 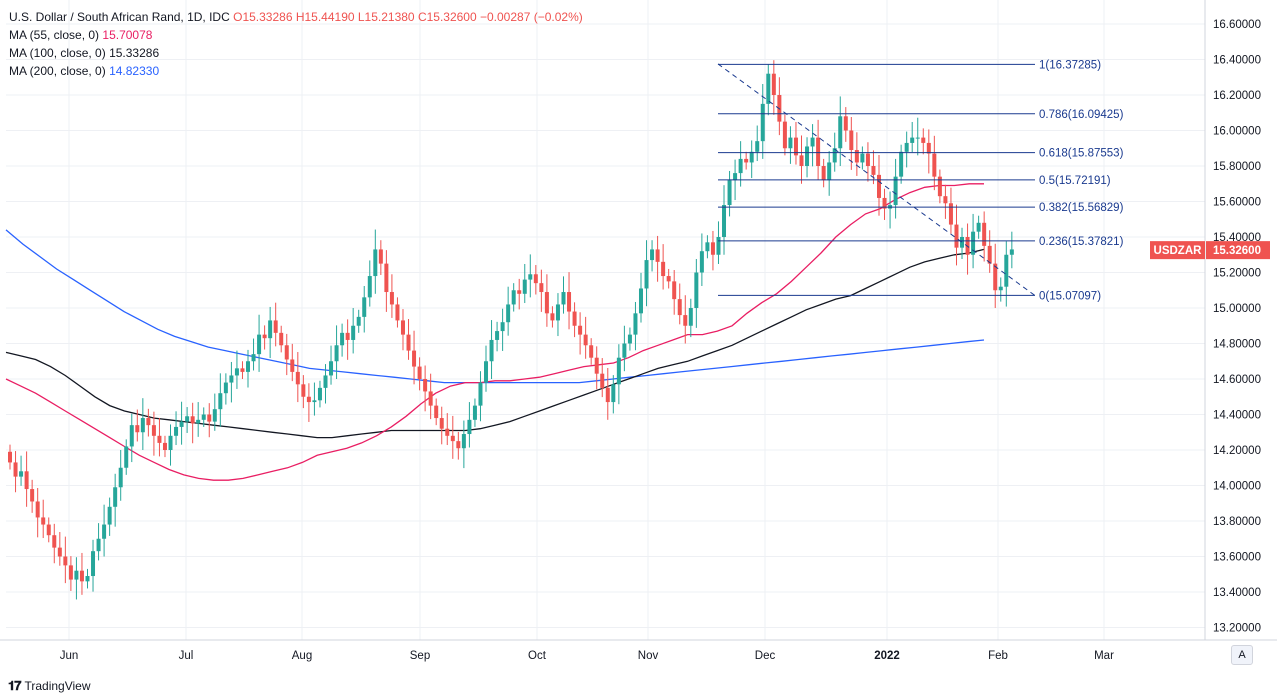 What do you see at coordinates (49, 686) in the screenshot?
I see `branding: 𝟏𝟕 TradingView` at bounding box center [49, 686].